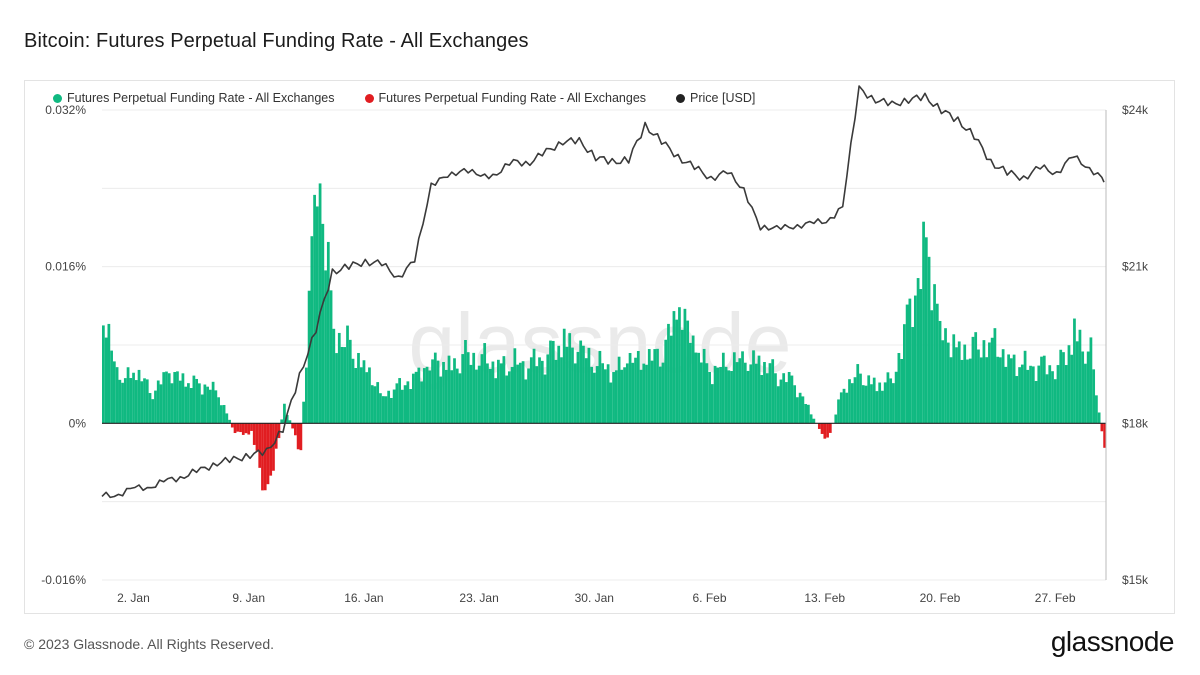  I want to click on brand-logo: glassnode, so click(1112, 641).